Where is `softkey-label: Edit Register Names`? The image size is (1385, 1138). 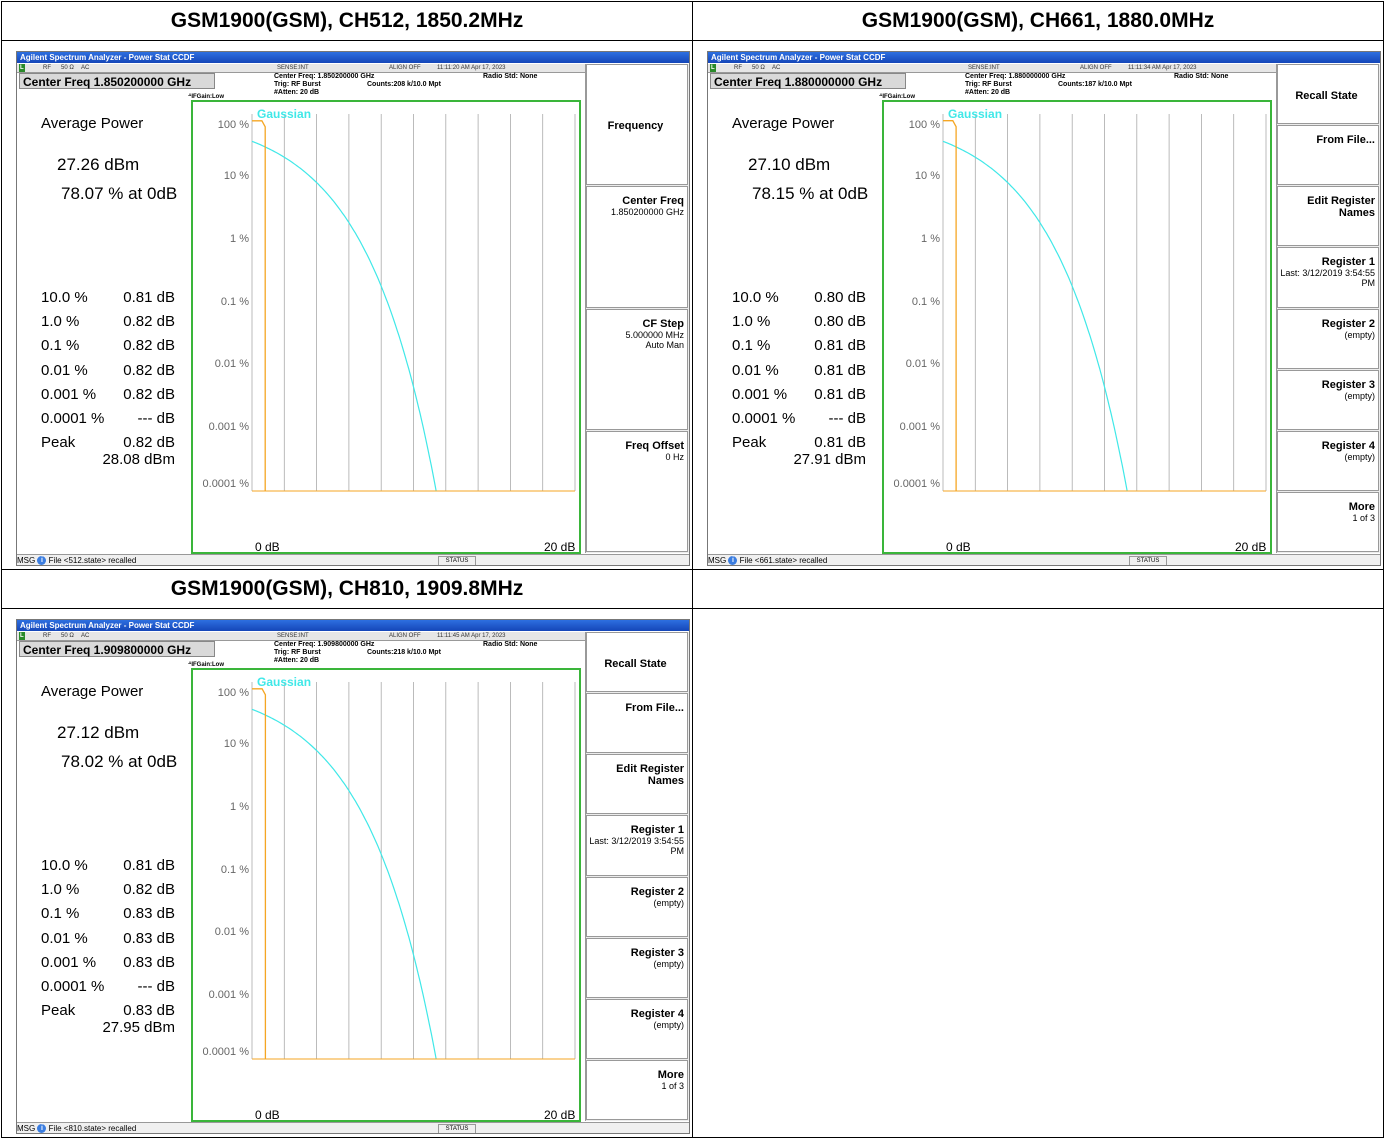
softkey-label: Edit Register Names is located at coordinates (650, 775).